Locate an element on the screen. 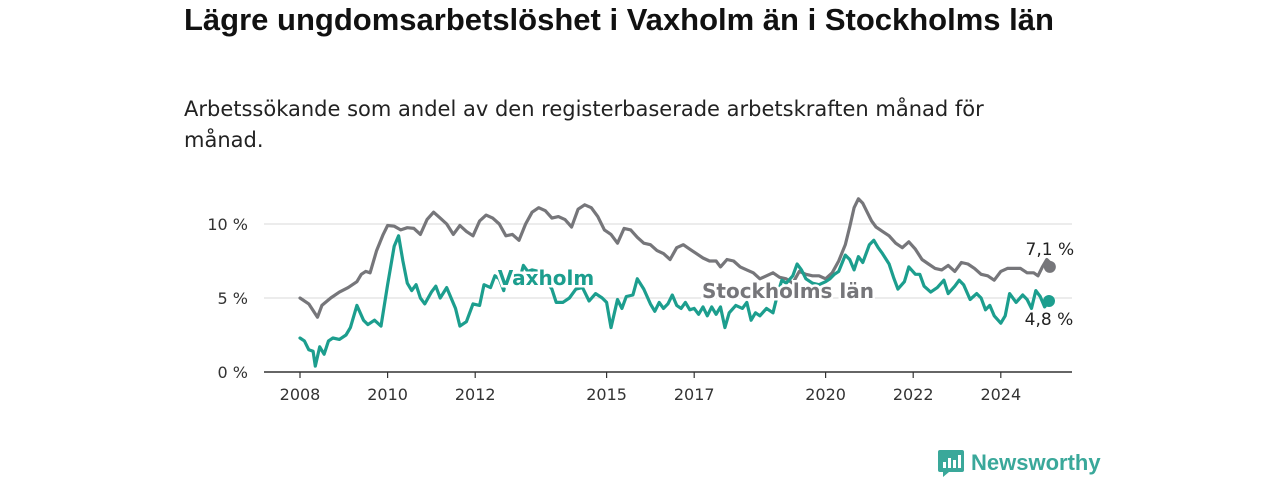 This screenshot has width=1280, height=480. series-line-stockholms-lan is located at coordinates (675, 258).